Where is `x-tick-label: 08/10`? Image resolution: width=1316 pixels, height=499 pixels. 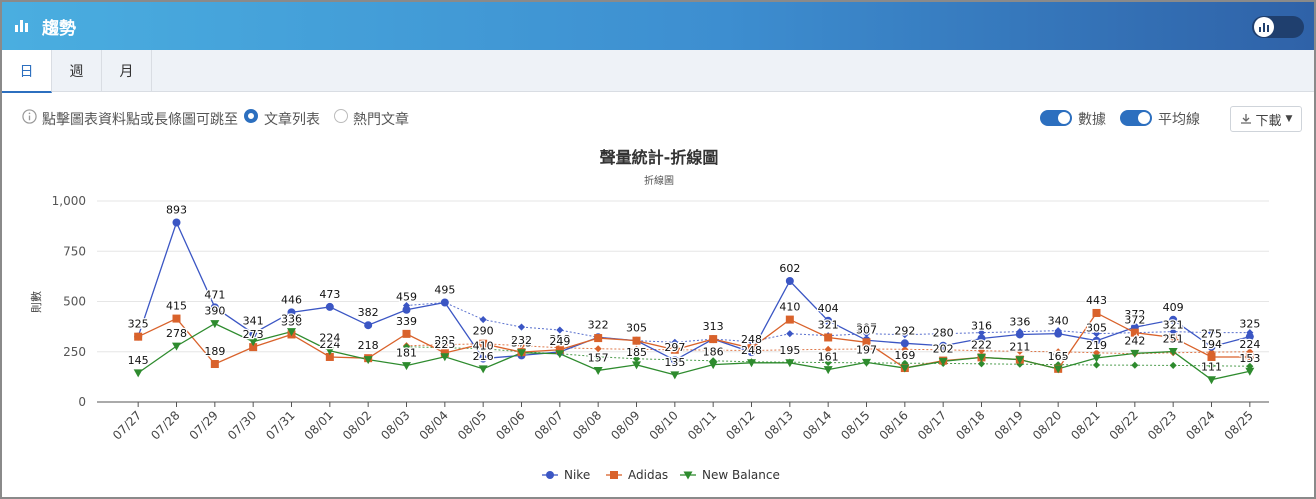
x-tick-label: 08/10 is located at coordinates (664, 425).